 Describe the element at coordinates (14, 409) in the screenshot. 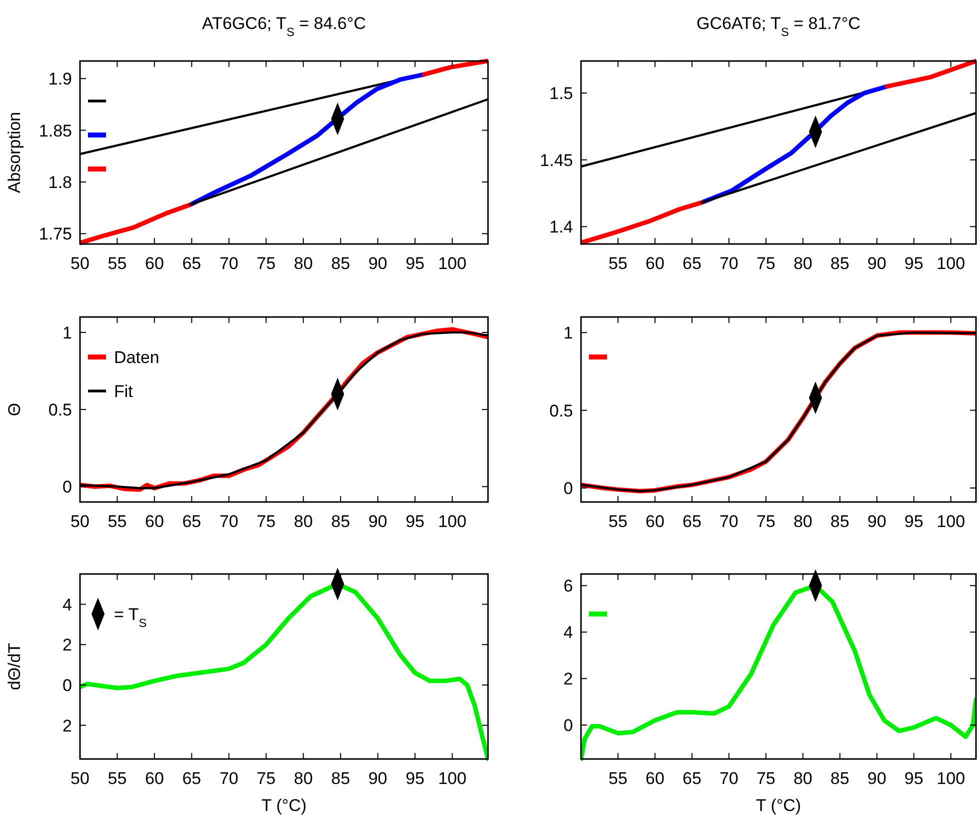

I see `y-axis-title: Θ` at that location.